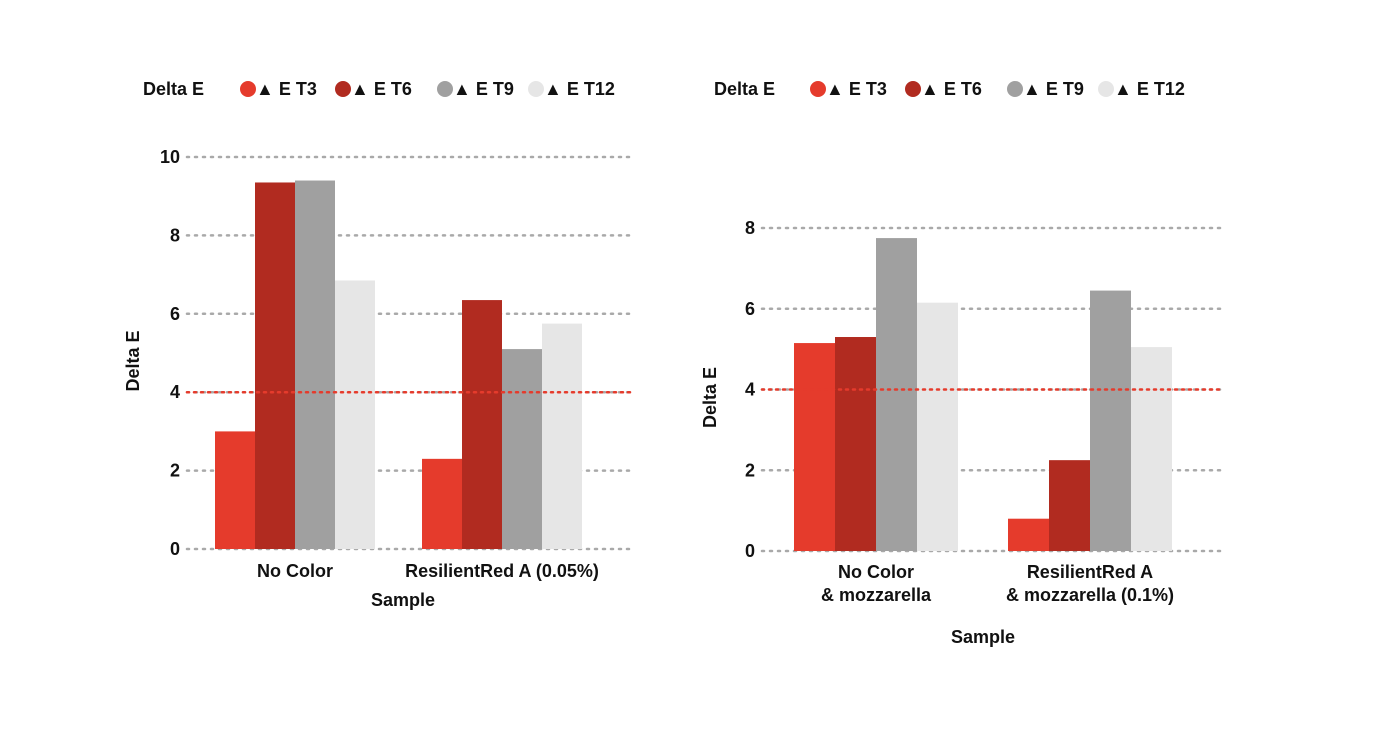  I want to click on x-category-label: ResilientRed A (0.05%), so click(502, 571).